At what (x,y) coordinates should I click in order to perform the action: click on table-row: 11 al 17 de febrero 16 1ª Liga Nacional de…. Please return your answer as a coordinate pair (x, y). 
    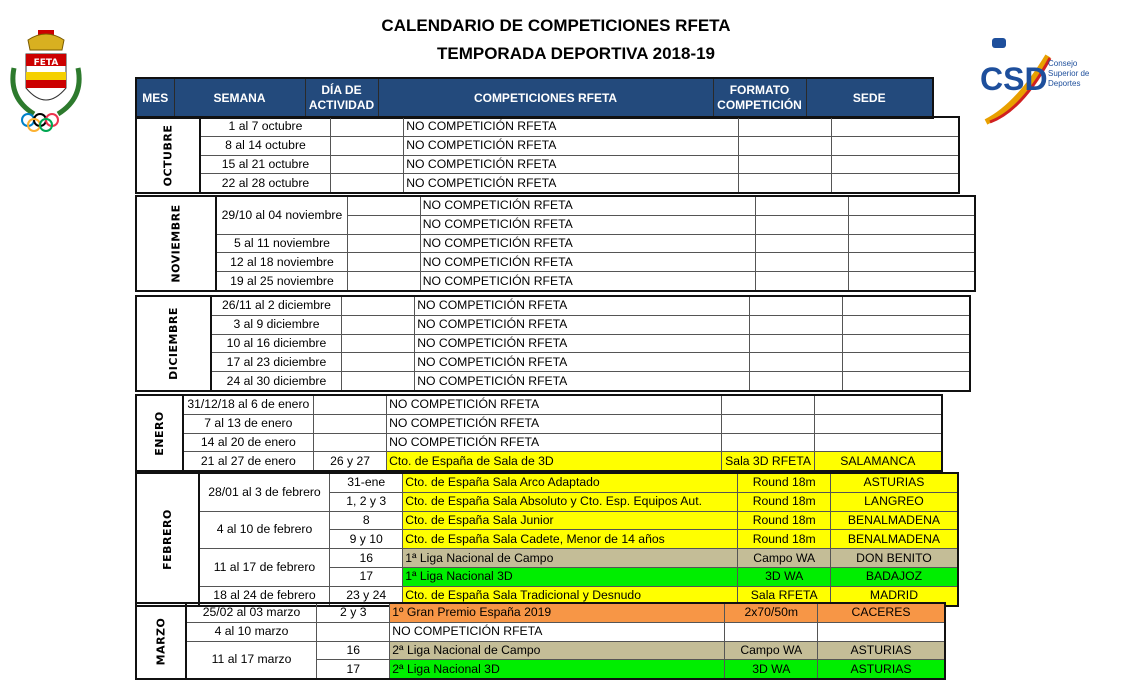
    Looking at the image, I should click on (547, 567).